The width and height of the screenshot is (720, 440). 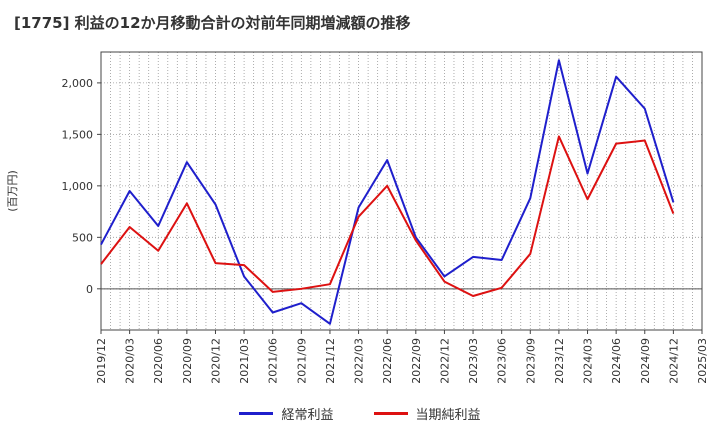 What do you see at coordinates (645, 361) in the screenshot?
I see `x-tick-label: 2024/09` at bounding box center [645, 361].